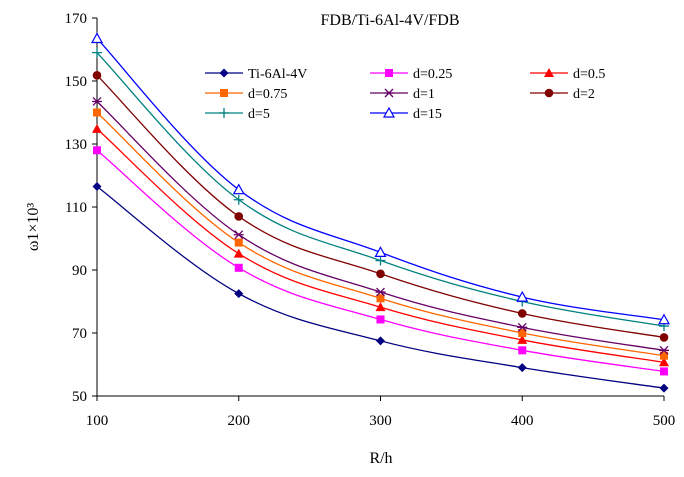 The width and height of the screenshot is (684, 477). Describe the element at coordinates (79, 334) in the screenshot. I see `y-tick-label: 70` at that location.